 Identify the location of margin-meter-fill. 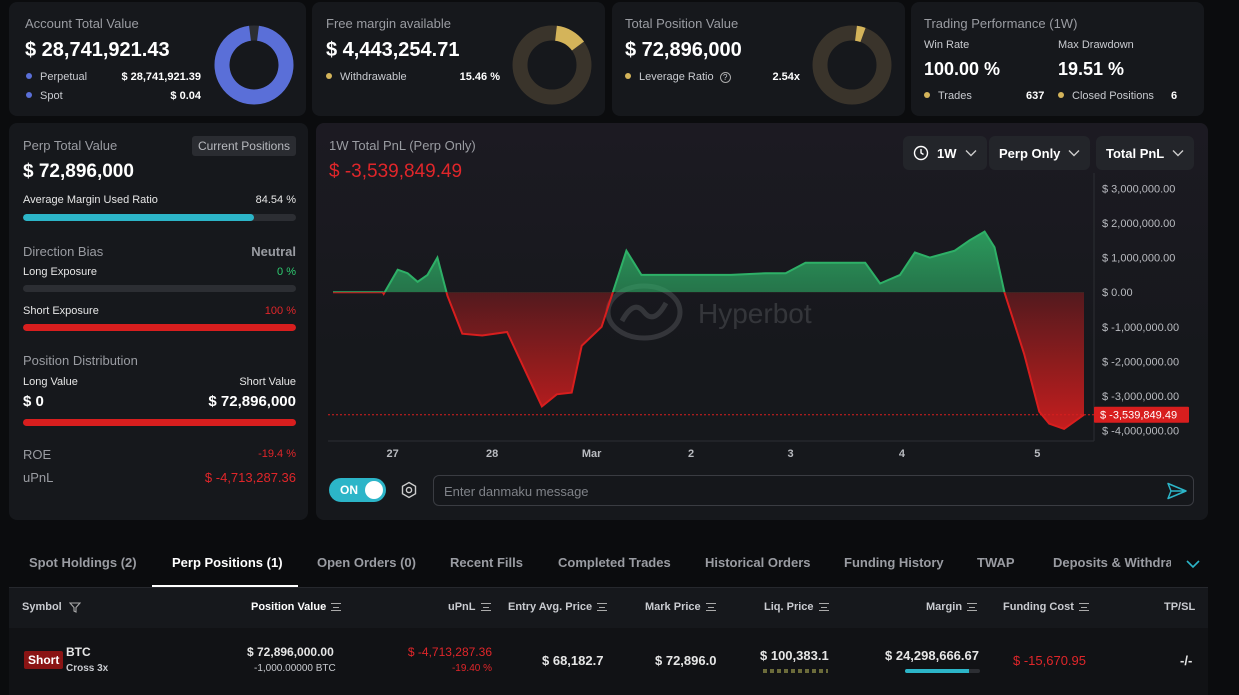
(937, 671).